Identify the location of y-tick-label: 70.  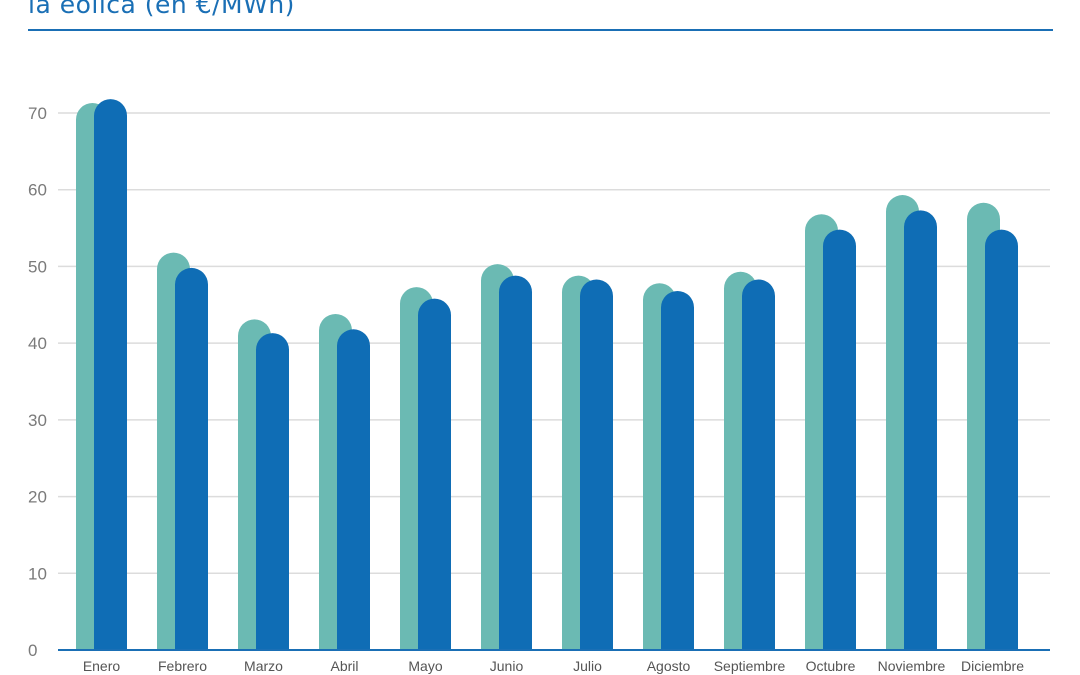
(37, 113).